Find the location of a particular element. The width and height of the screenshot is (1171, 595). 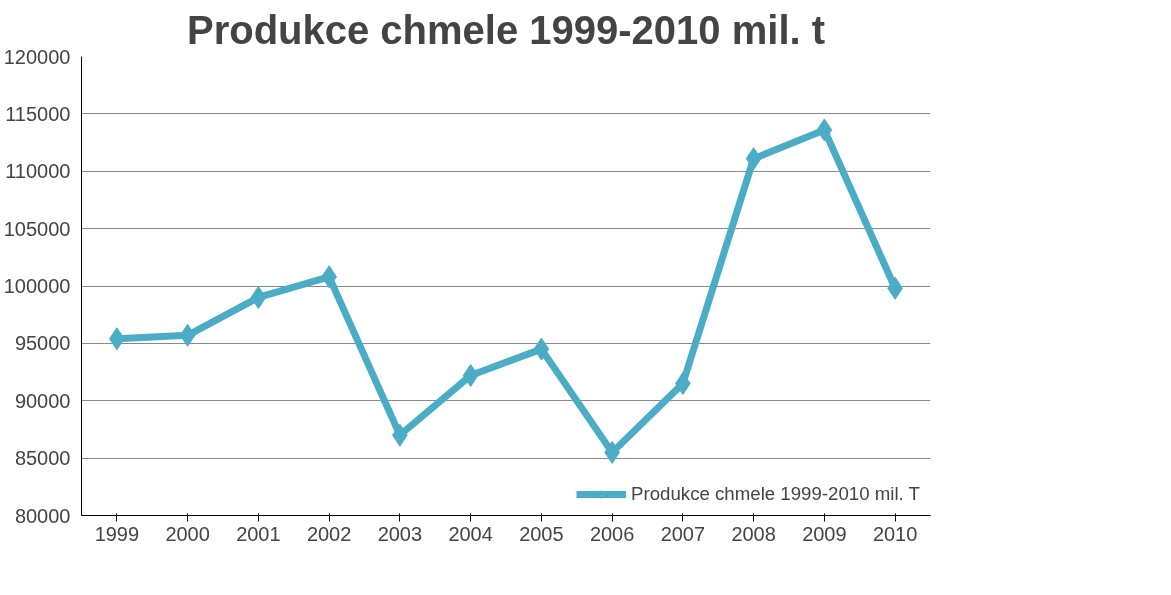

legend-label: Produkce chmele 1999-2010 mil. T is located at coordinates (775, 494).